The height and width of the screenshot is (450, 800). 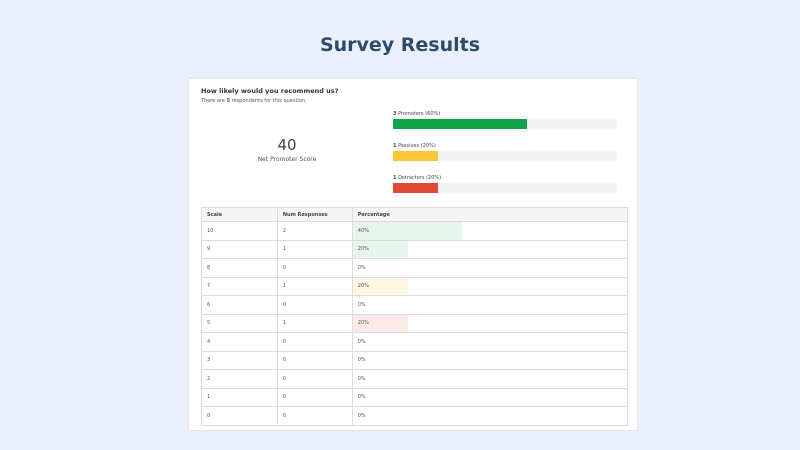 I want to click on column-header-scale: Scale, so click(x=239, y=214).